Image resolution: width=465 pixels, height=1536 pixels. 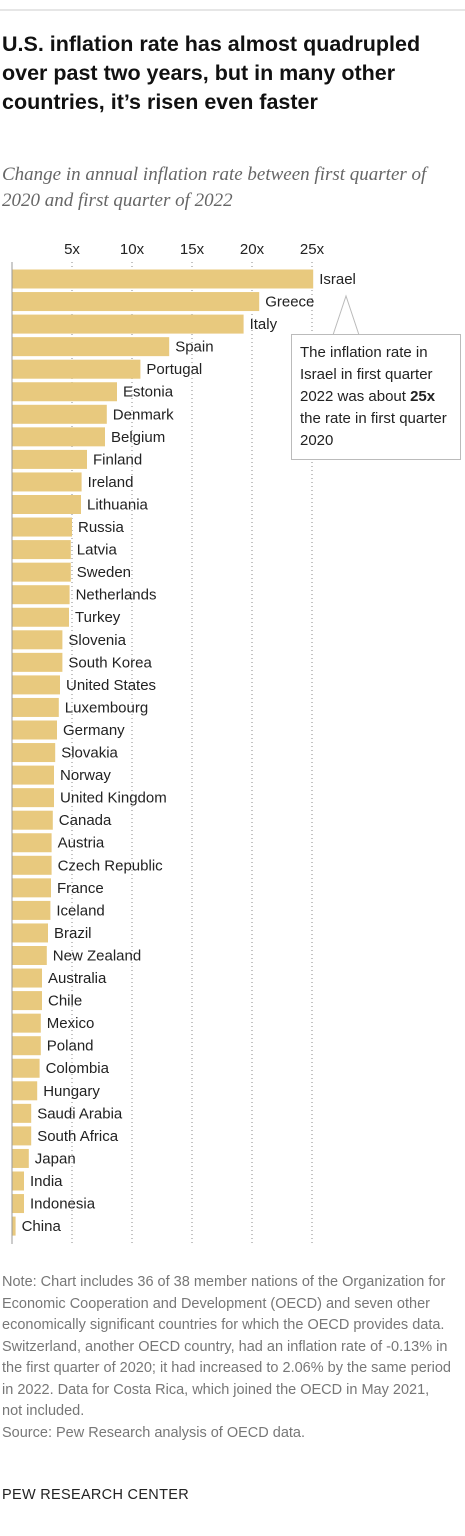 What do you see at coordinates (373, 429) in the screenshot?
I see `annotation-text: the rate in first quarter 2020` at bounding box center [373, 429].